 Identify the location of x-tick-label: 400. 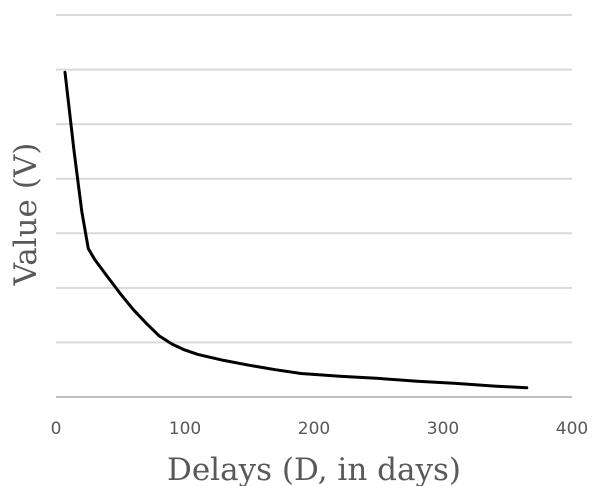
(572, 429).